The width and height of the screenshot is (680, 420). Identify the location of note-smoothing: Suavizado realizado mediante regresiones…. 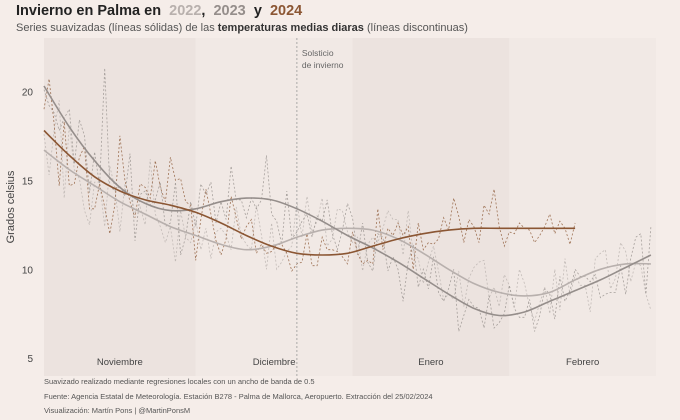
(179, 381).